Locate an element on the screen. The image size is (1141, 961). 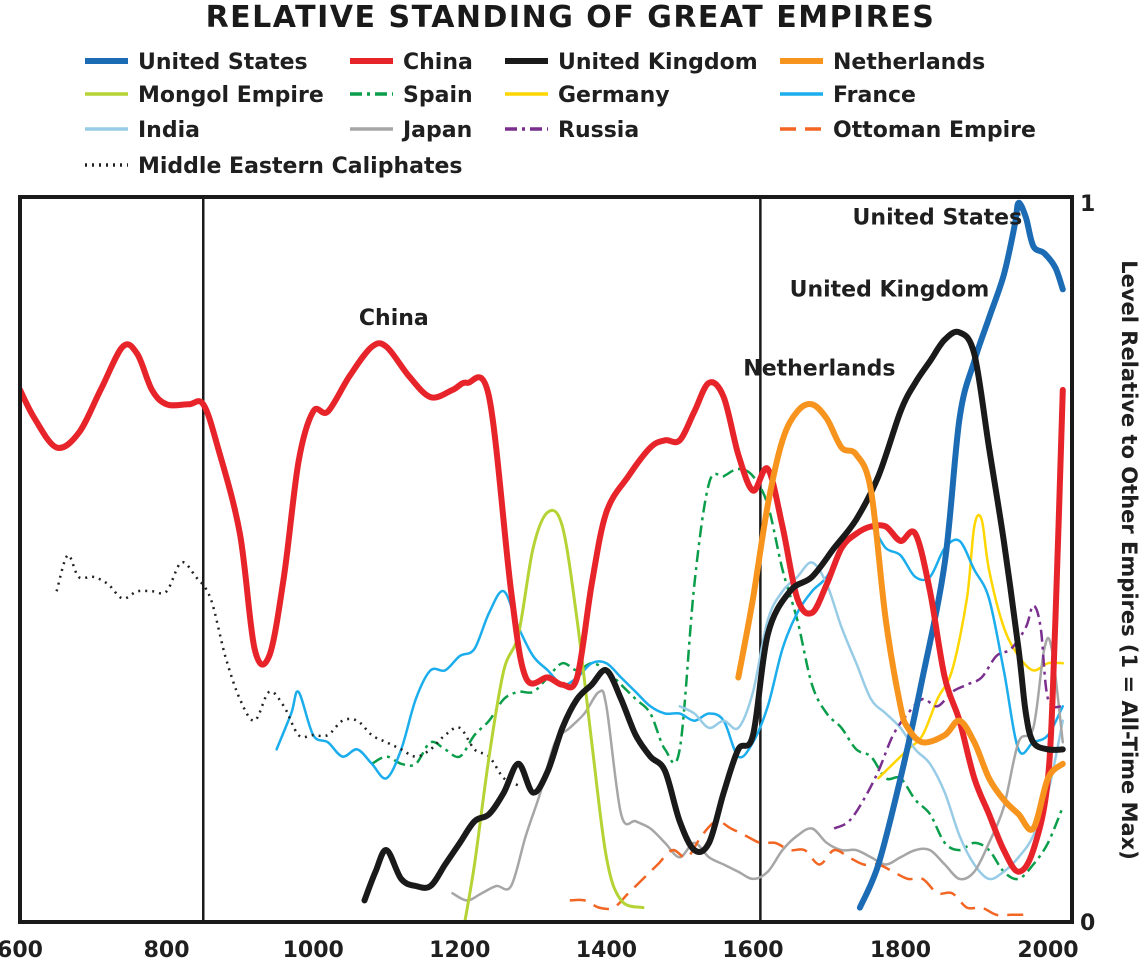
annotation-united-states: United States is located at coordinates (938, 218).